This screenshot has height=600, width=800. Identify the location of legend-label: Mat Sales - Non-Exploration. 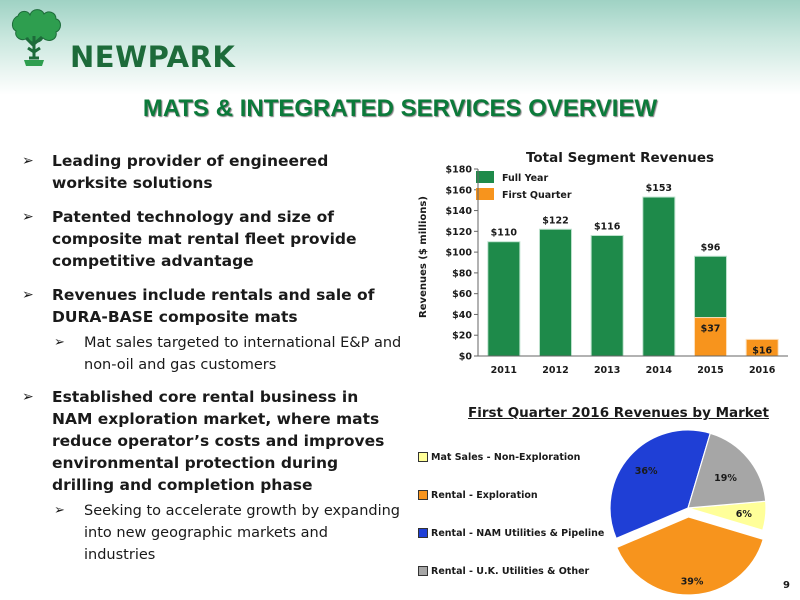
(506, 457).